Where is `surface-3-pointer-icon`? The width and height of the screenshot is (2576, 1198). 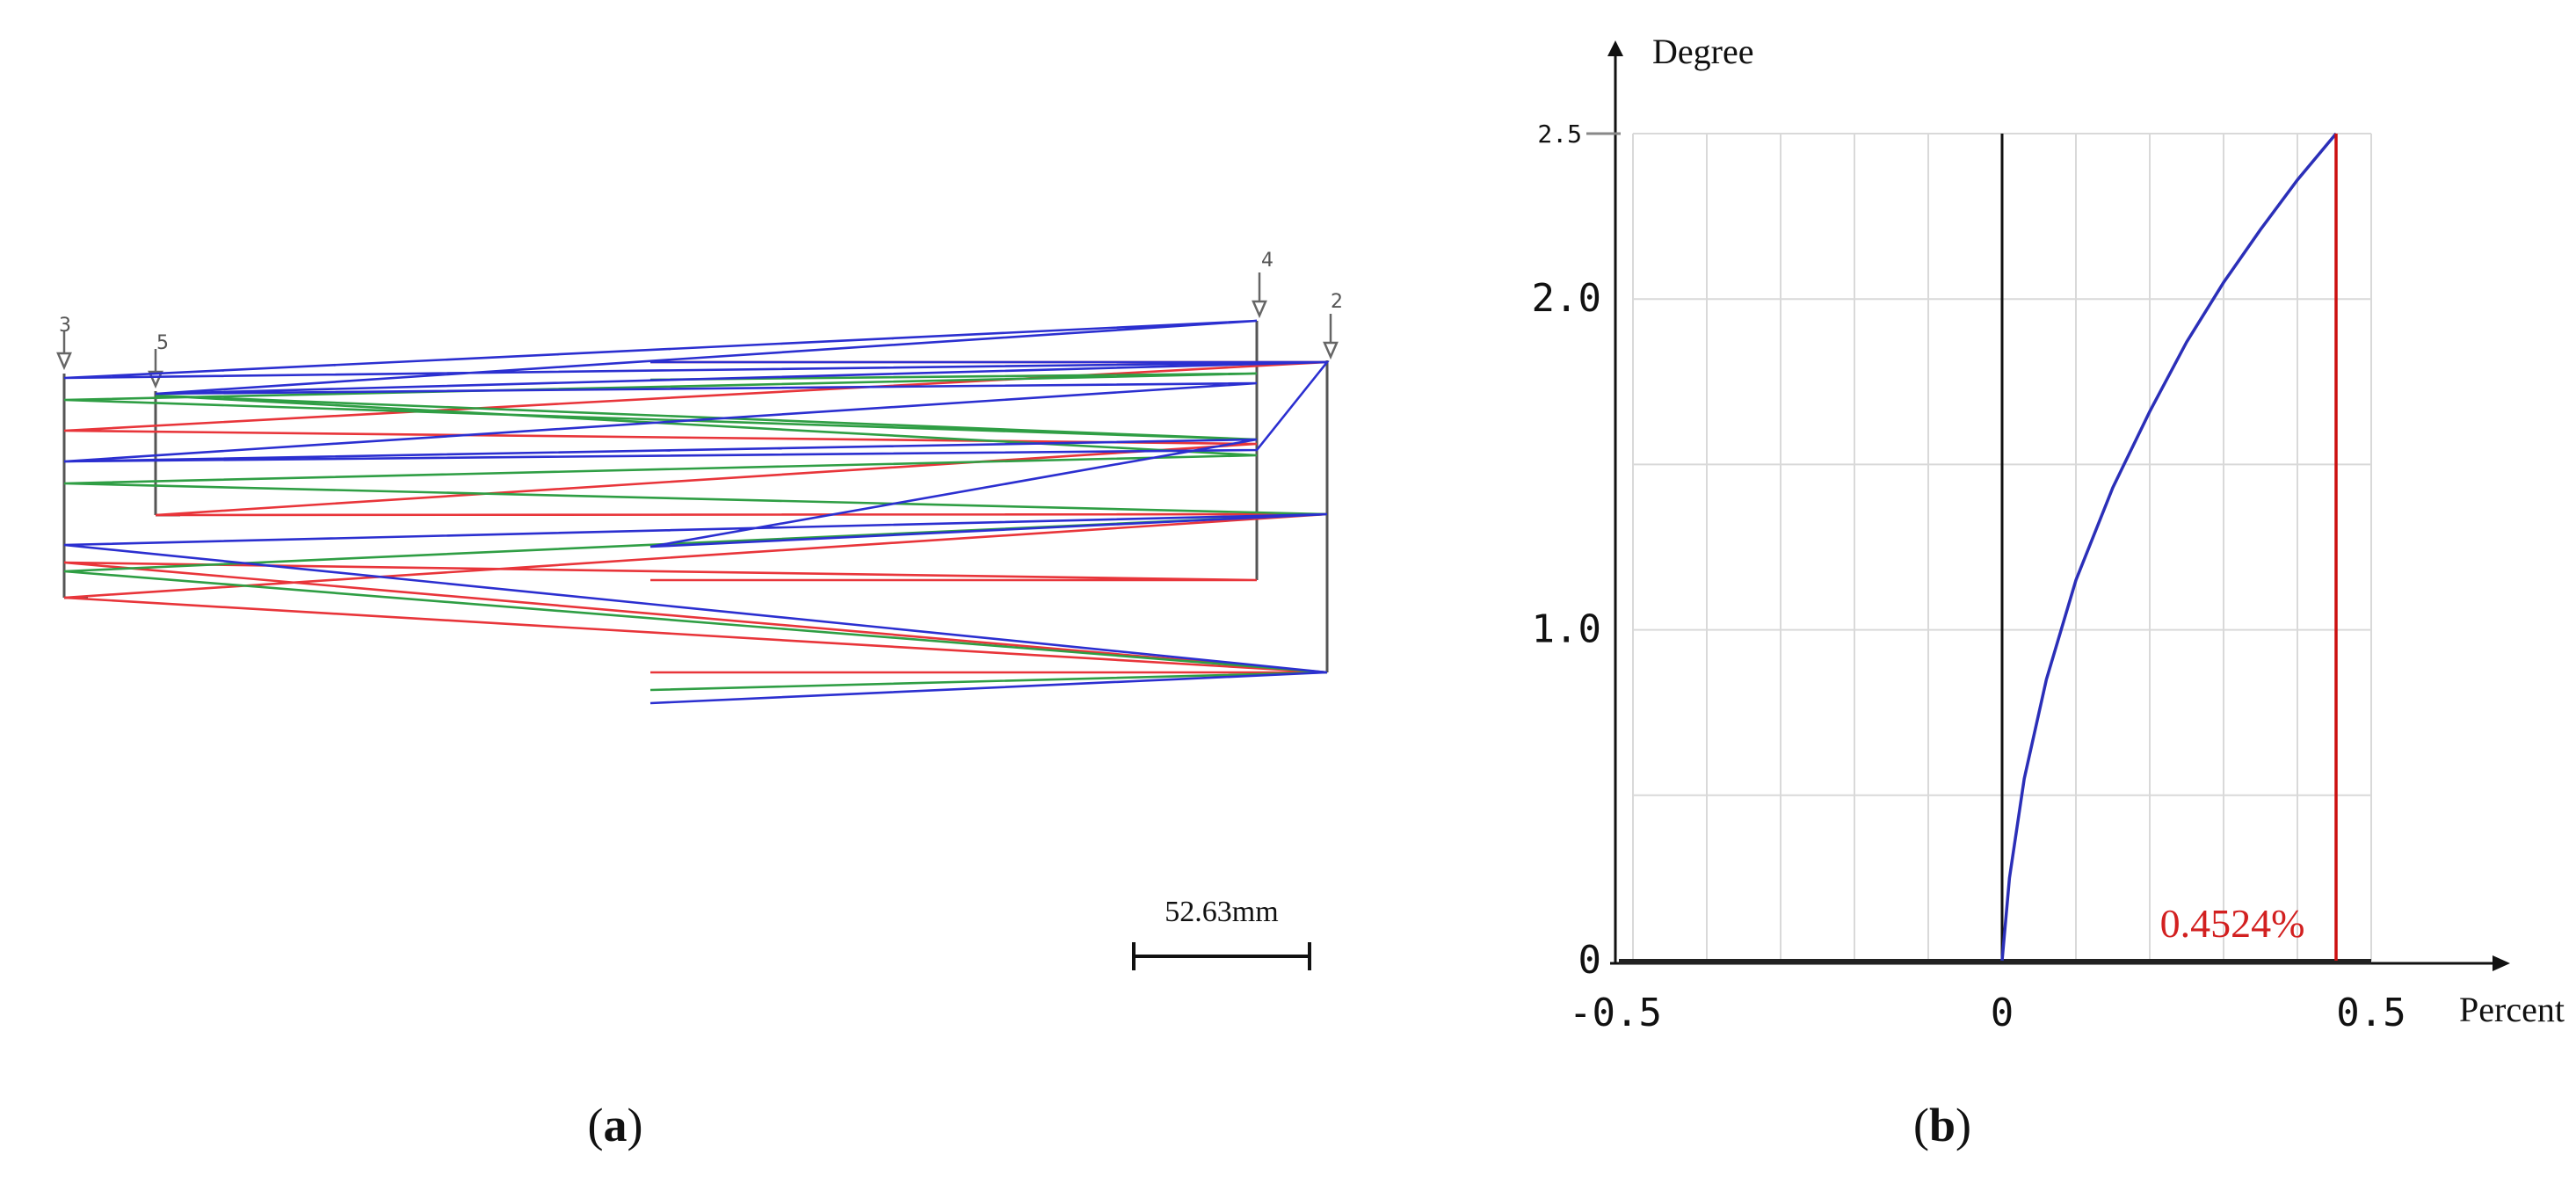 surface-3-pointer-icon is located at coordinates (64, 361).